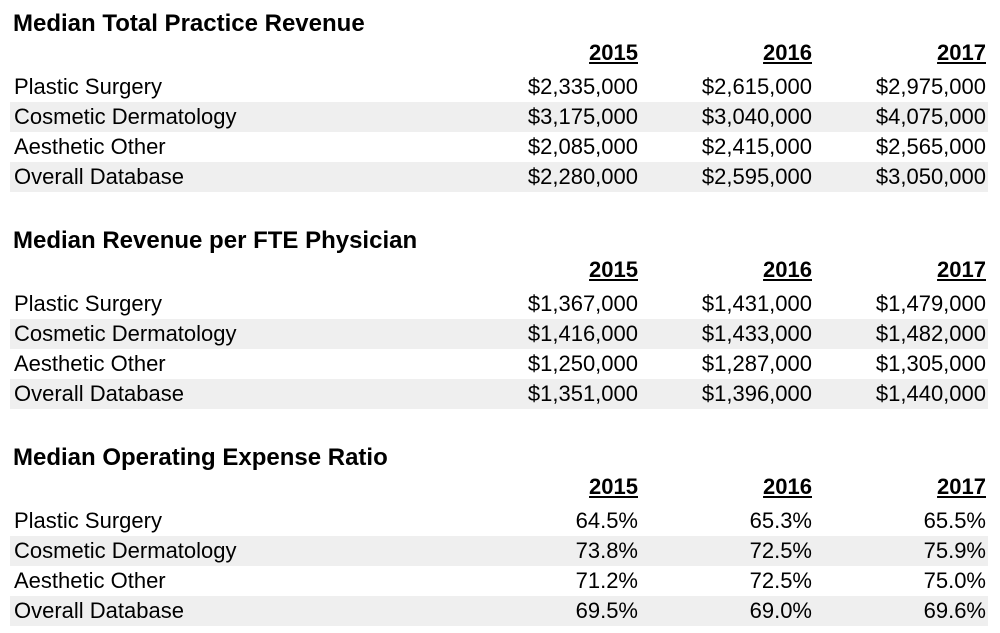 The height and width of the screenshot is (633, 1000). I want to click on value-cell: $1,250,000, so click(582, 363).